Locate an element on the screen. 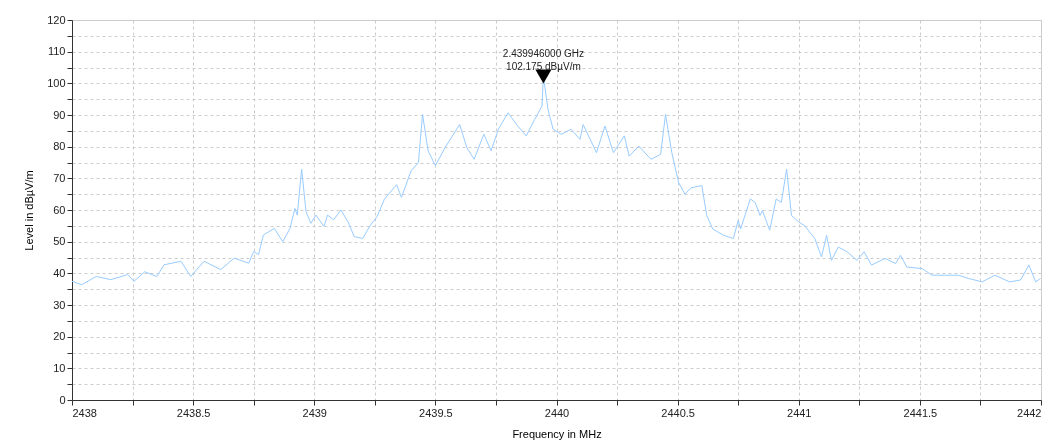  y-tick-label: 60 is located at coordinates (59, 209).